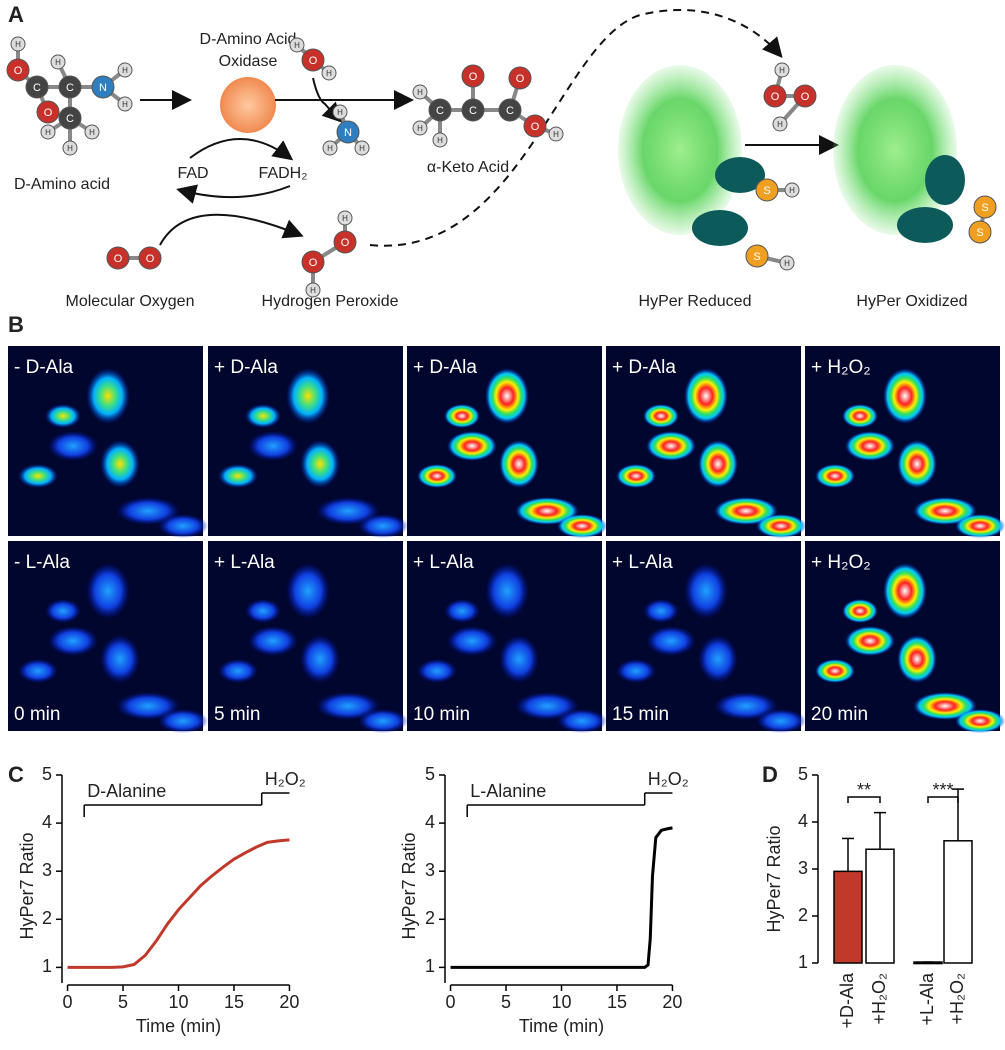 The width and height of the screenshot is (1005, 1050). I want to click on treatment-label: + L-Ala, so click(244, 562).